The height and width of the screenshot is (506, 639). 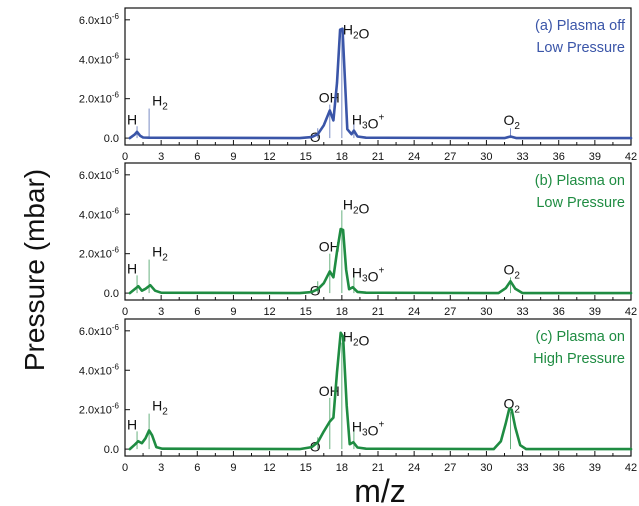 I want to click on panel-title: (c) Plasma on, so click(x=580, y=337).